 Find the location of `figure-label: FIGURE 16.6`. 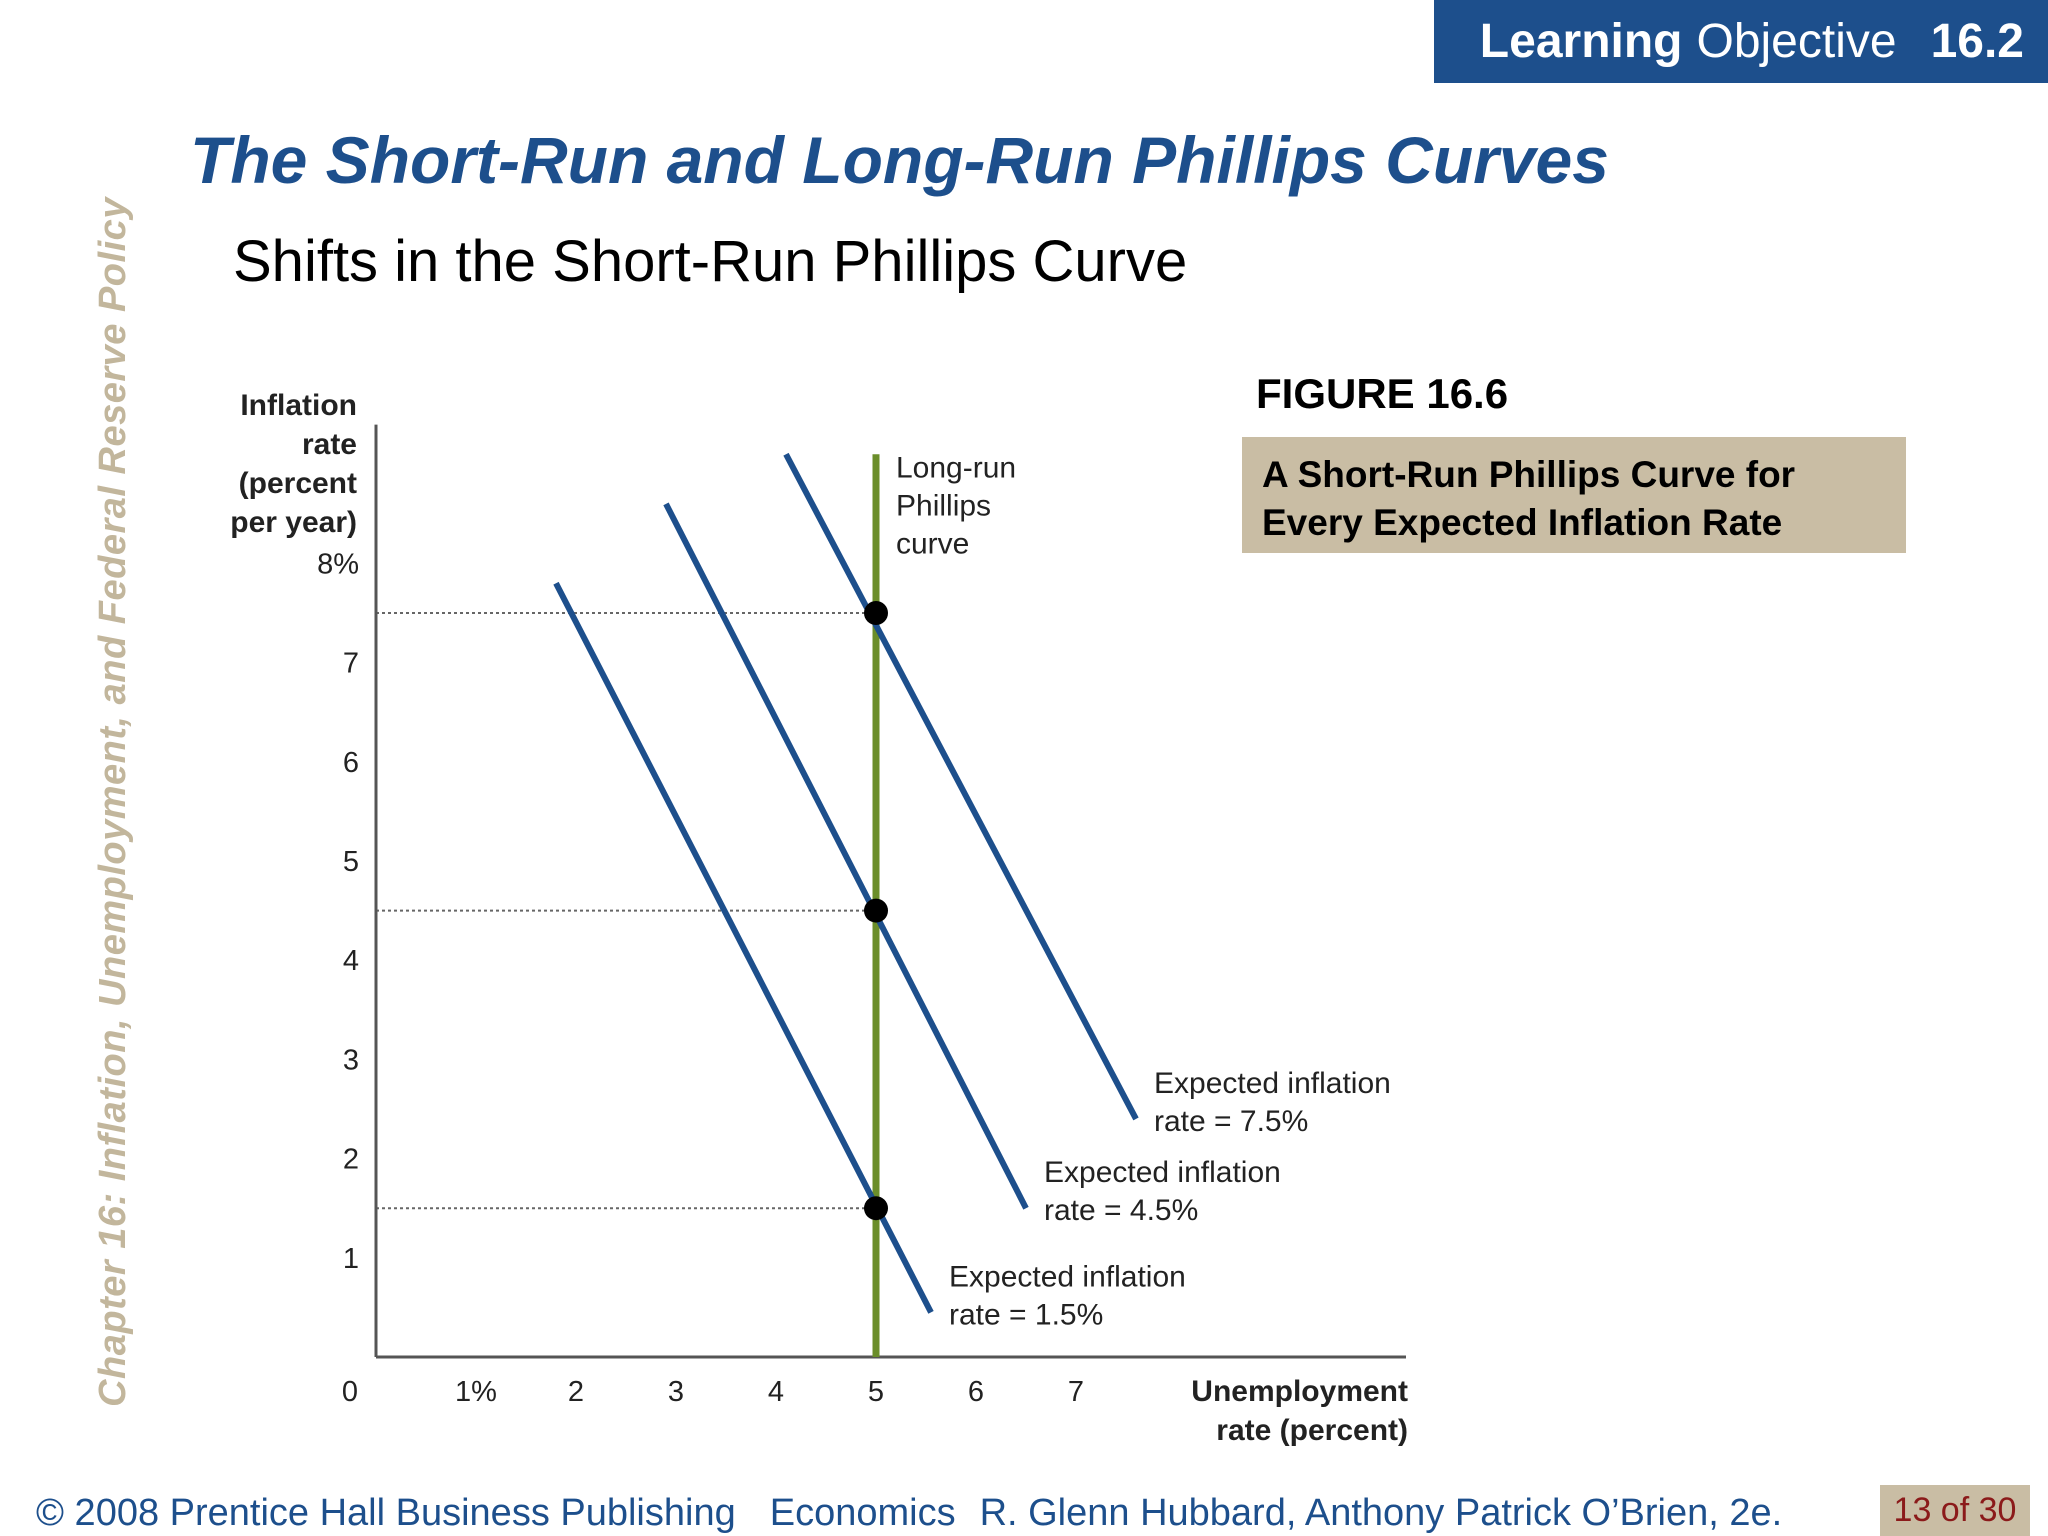

figure-label: FIGURE 16.6 is located at coordinates (1382, 393).